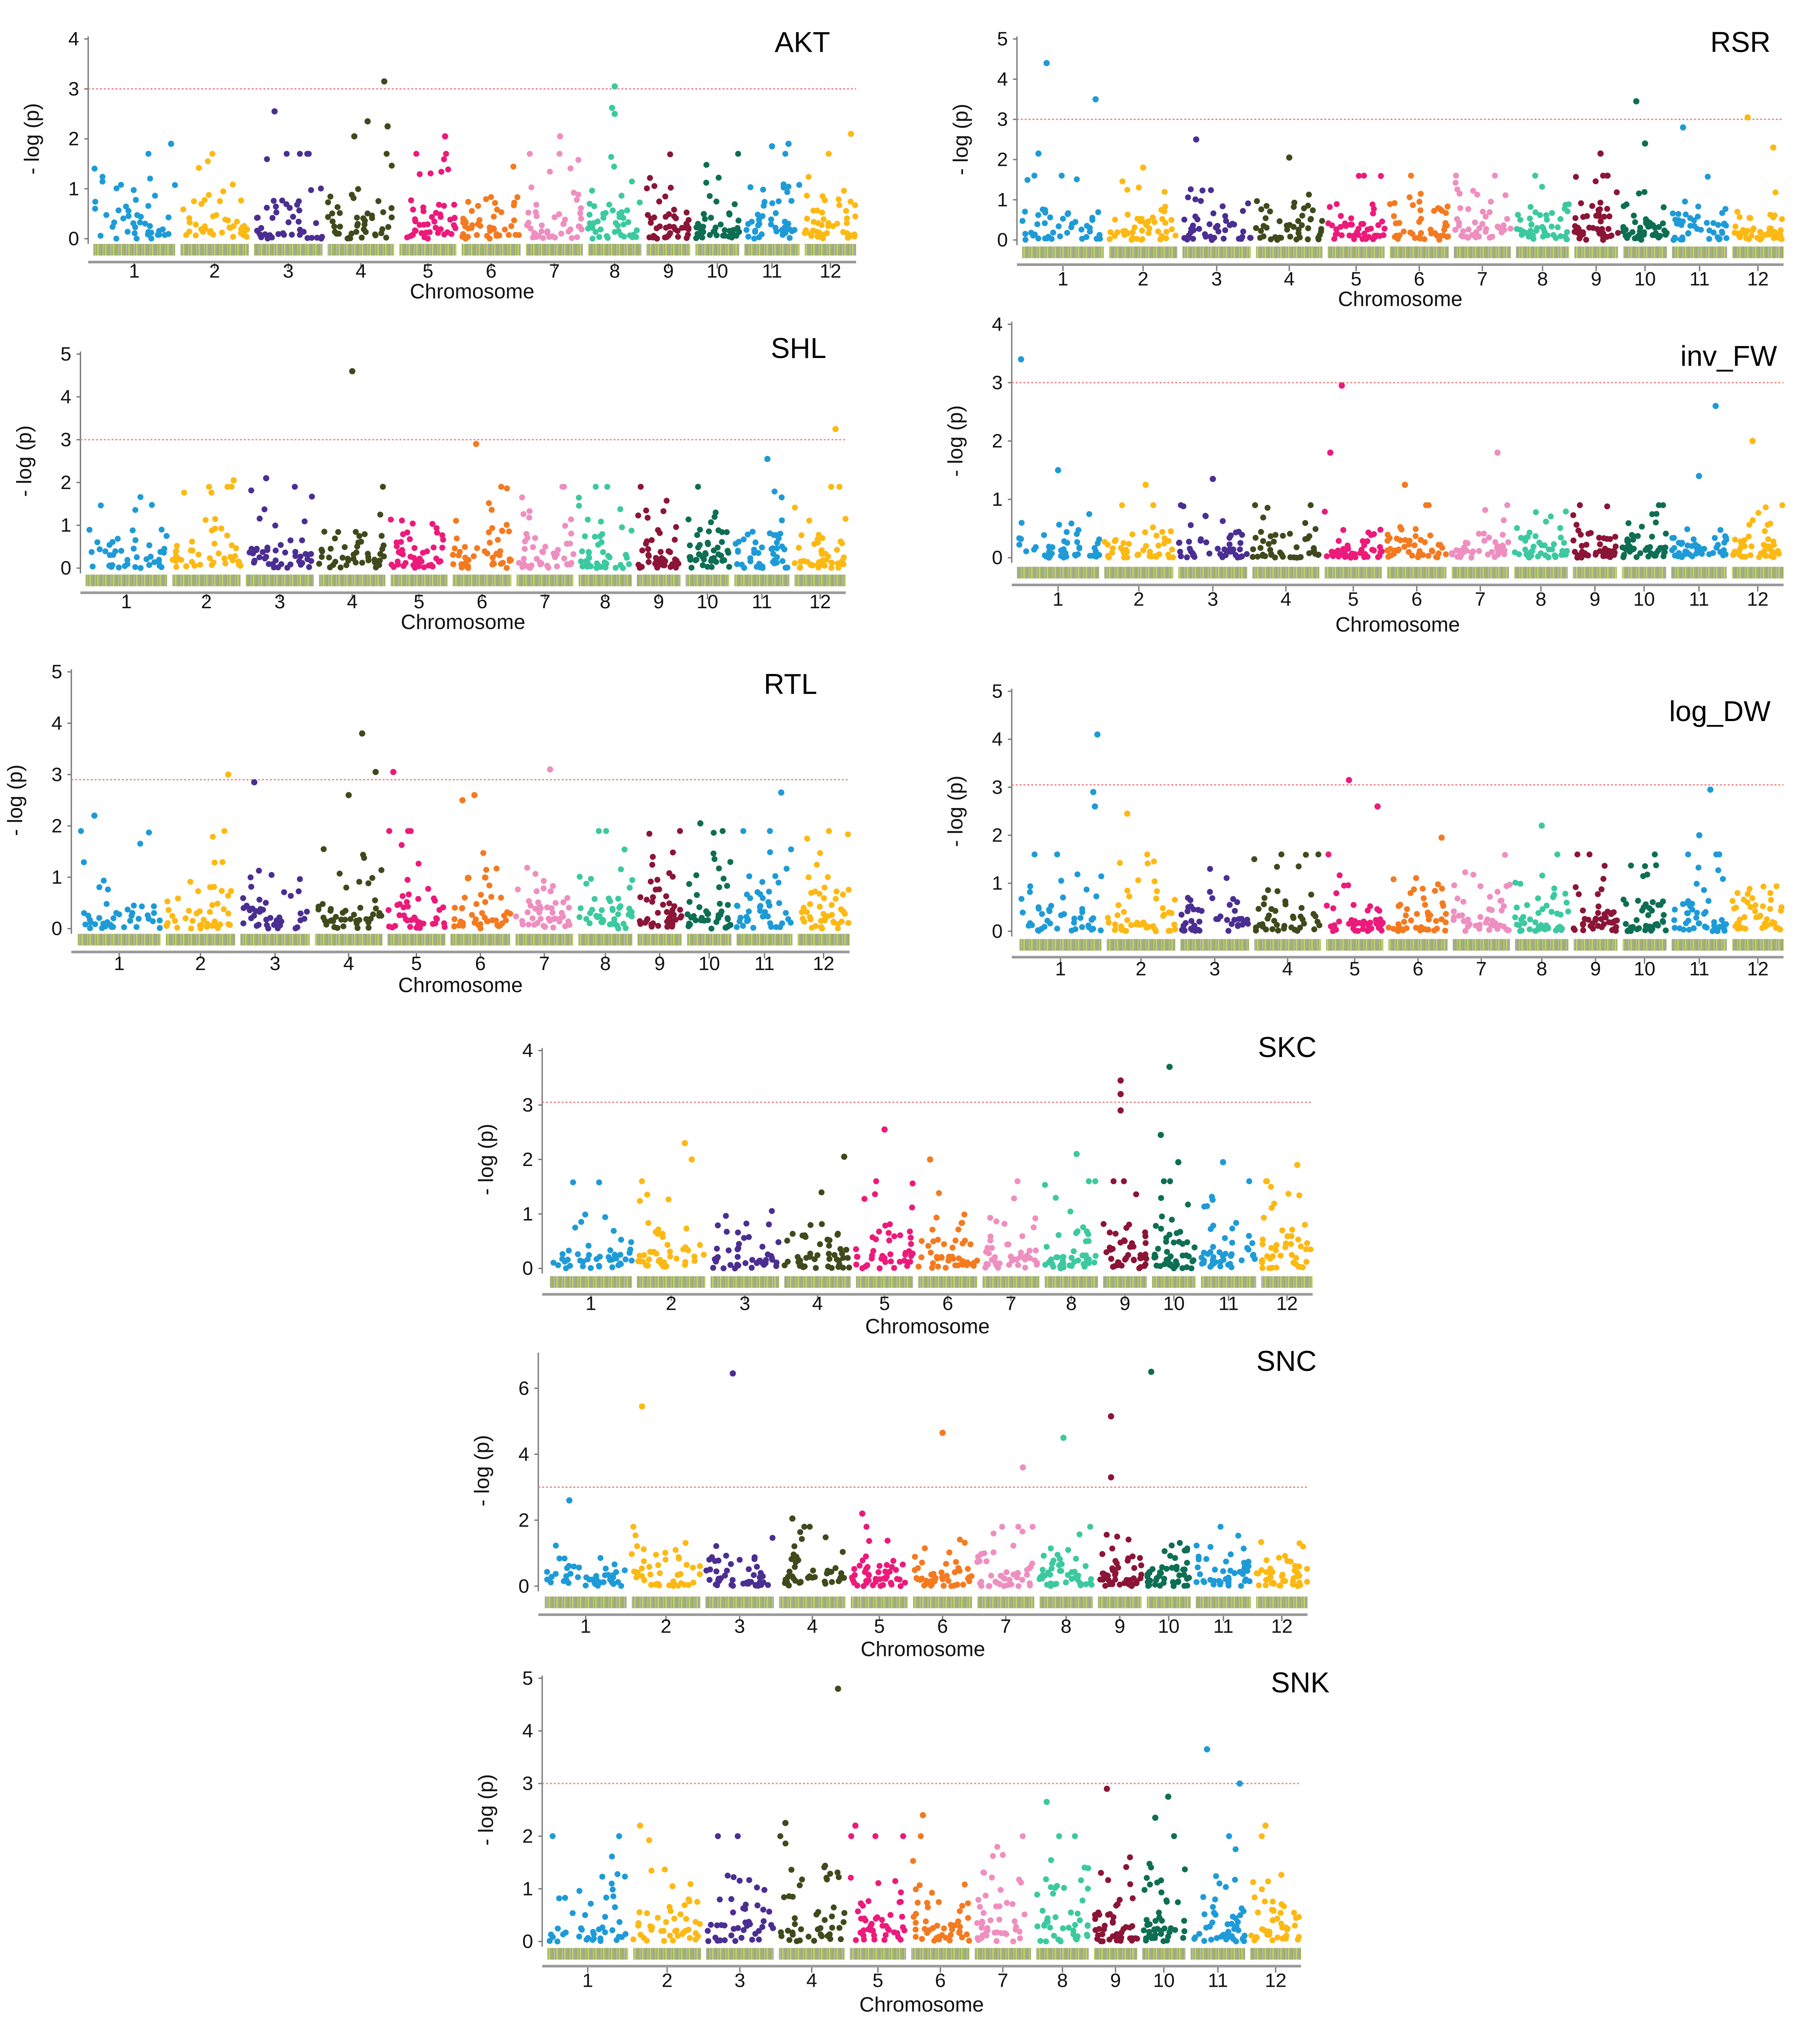 This screenshot has height=2044, width=1803. I want to click on panel-title: SNC, so click(1286, 1361).